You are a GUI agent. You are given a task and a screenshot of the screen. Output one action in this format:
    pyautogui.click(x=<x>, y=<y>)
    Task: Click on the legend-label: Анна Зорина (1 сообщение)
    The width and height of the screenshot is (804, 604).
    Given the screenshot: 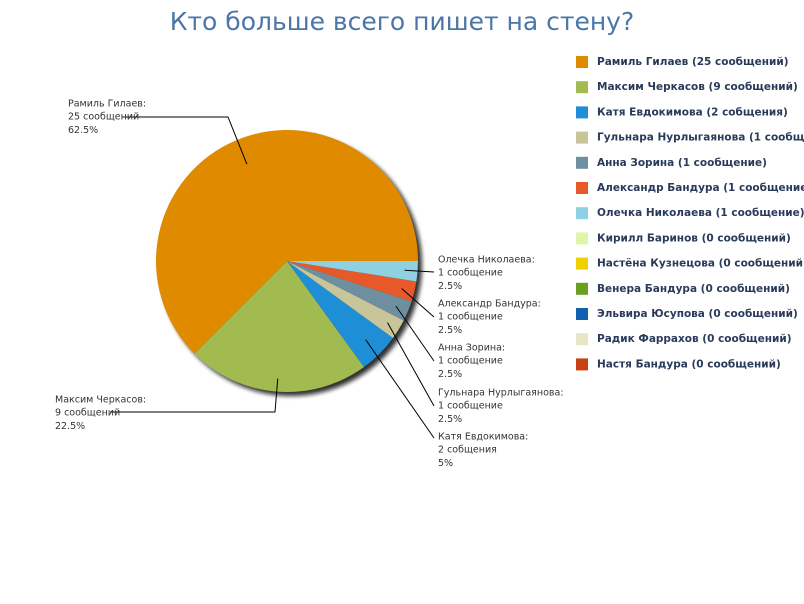 What is the action you would take?
    pyautogui.click(x=682, y=163)
    